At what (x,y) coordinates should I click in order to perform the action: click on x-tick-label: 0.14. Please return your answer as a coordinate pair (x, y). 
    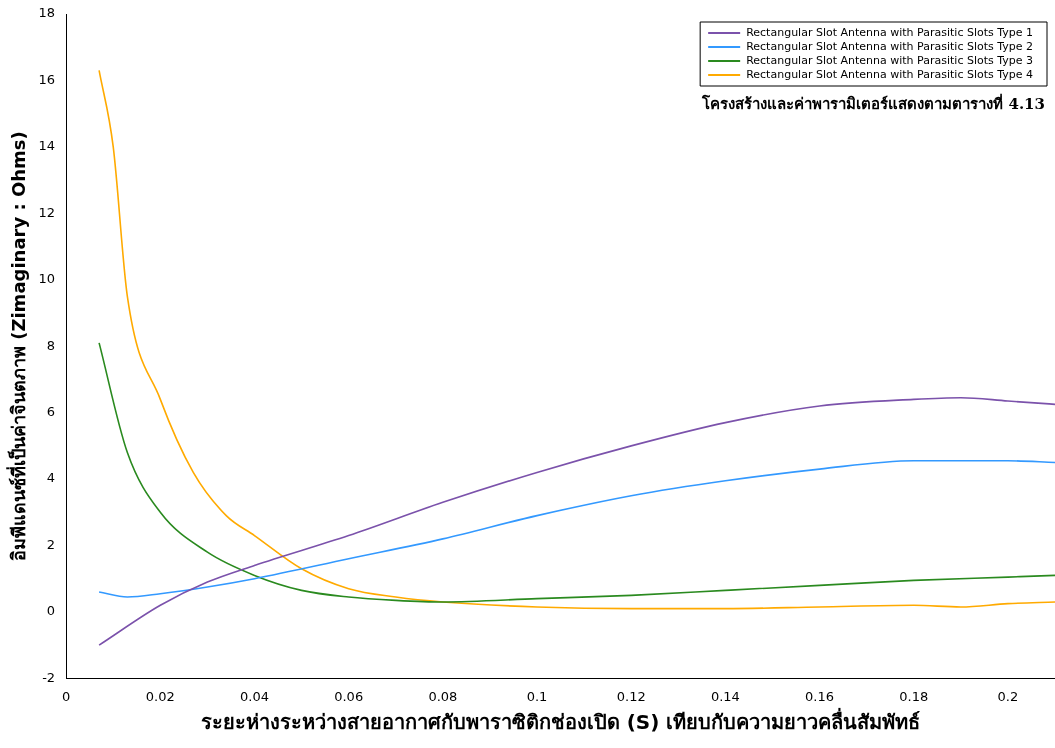
    Looking at the image, I should click on (725, 696).